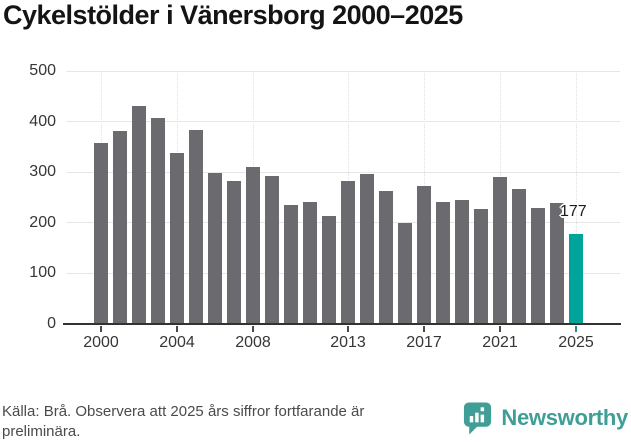  Describe the element at coordinates (405, 273) in the screenshot. I see `bar-2016` at that location.